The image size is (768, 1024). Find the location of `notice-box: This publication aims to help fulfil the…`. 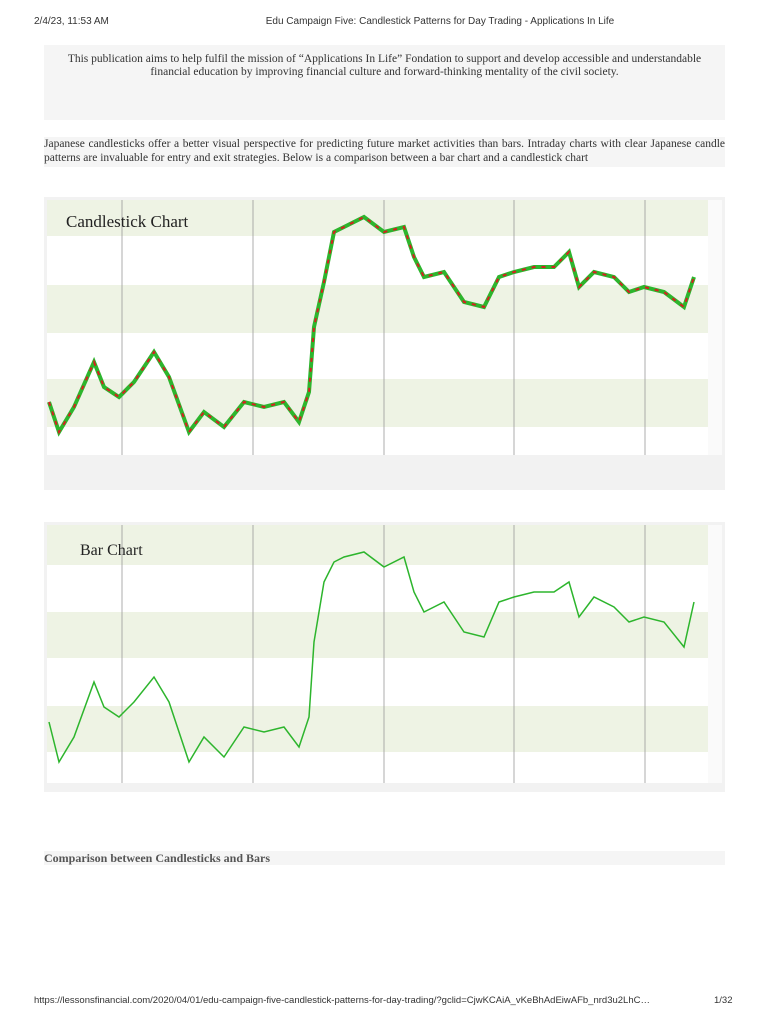

notice-box: This publication aims to help fulfil the… is located at coordinates (384, 82).